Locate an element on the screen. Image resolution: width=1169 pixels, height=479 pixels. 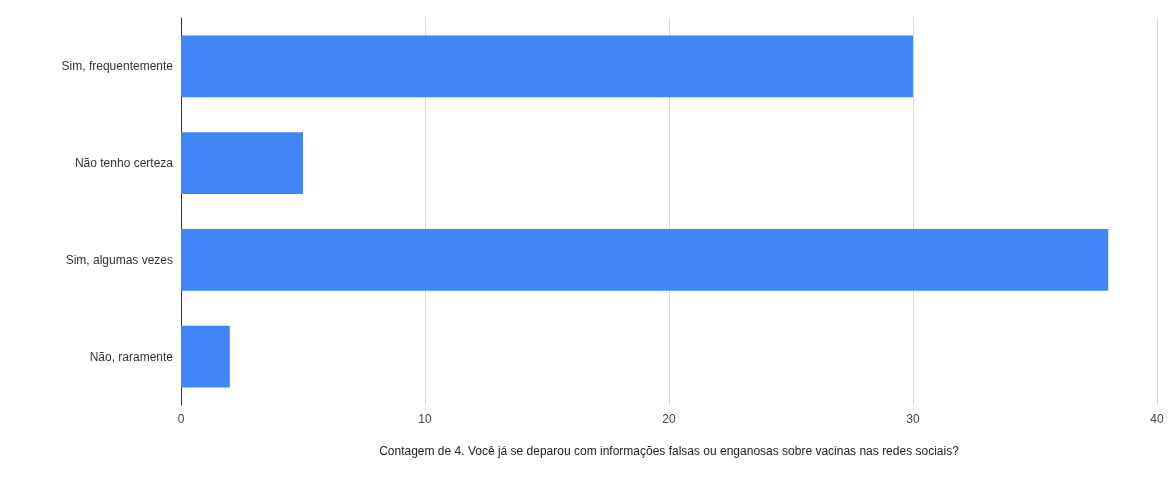
y-tick-label: Sim, frequentemente is located at coordinates (117, 66).